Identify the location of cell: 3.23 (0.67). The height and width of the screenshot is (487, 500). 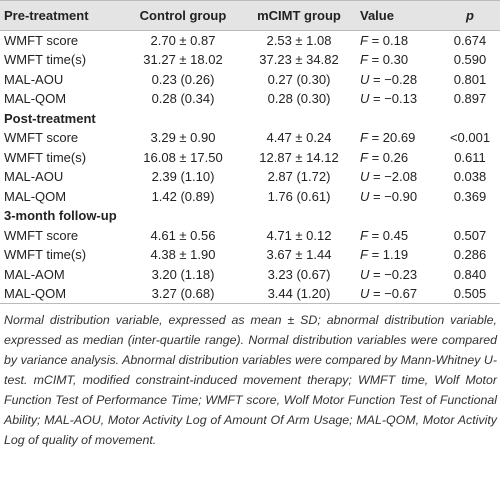
(299, 274).